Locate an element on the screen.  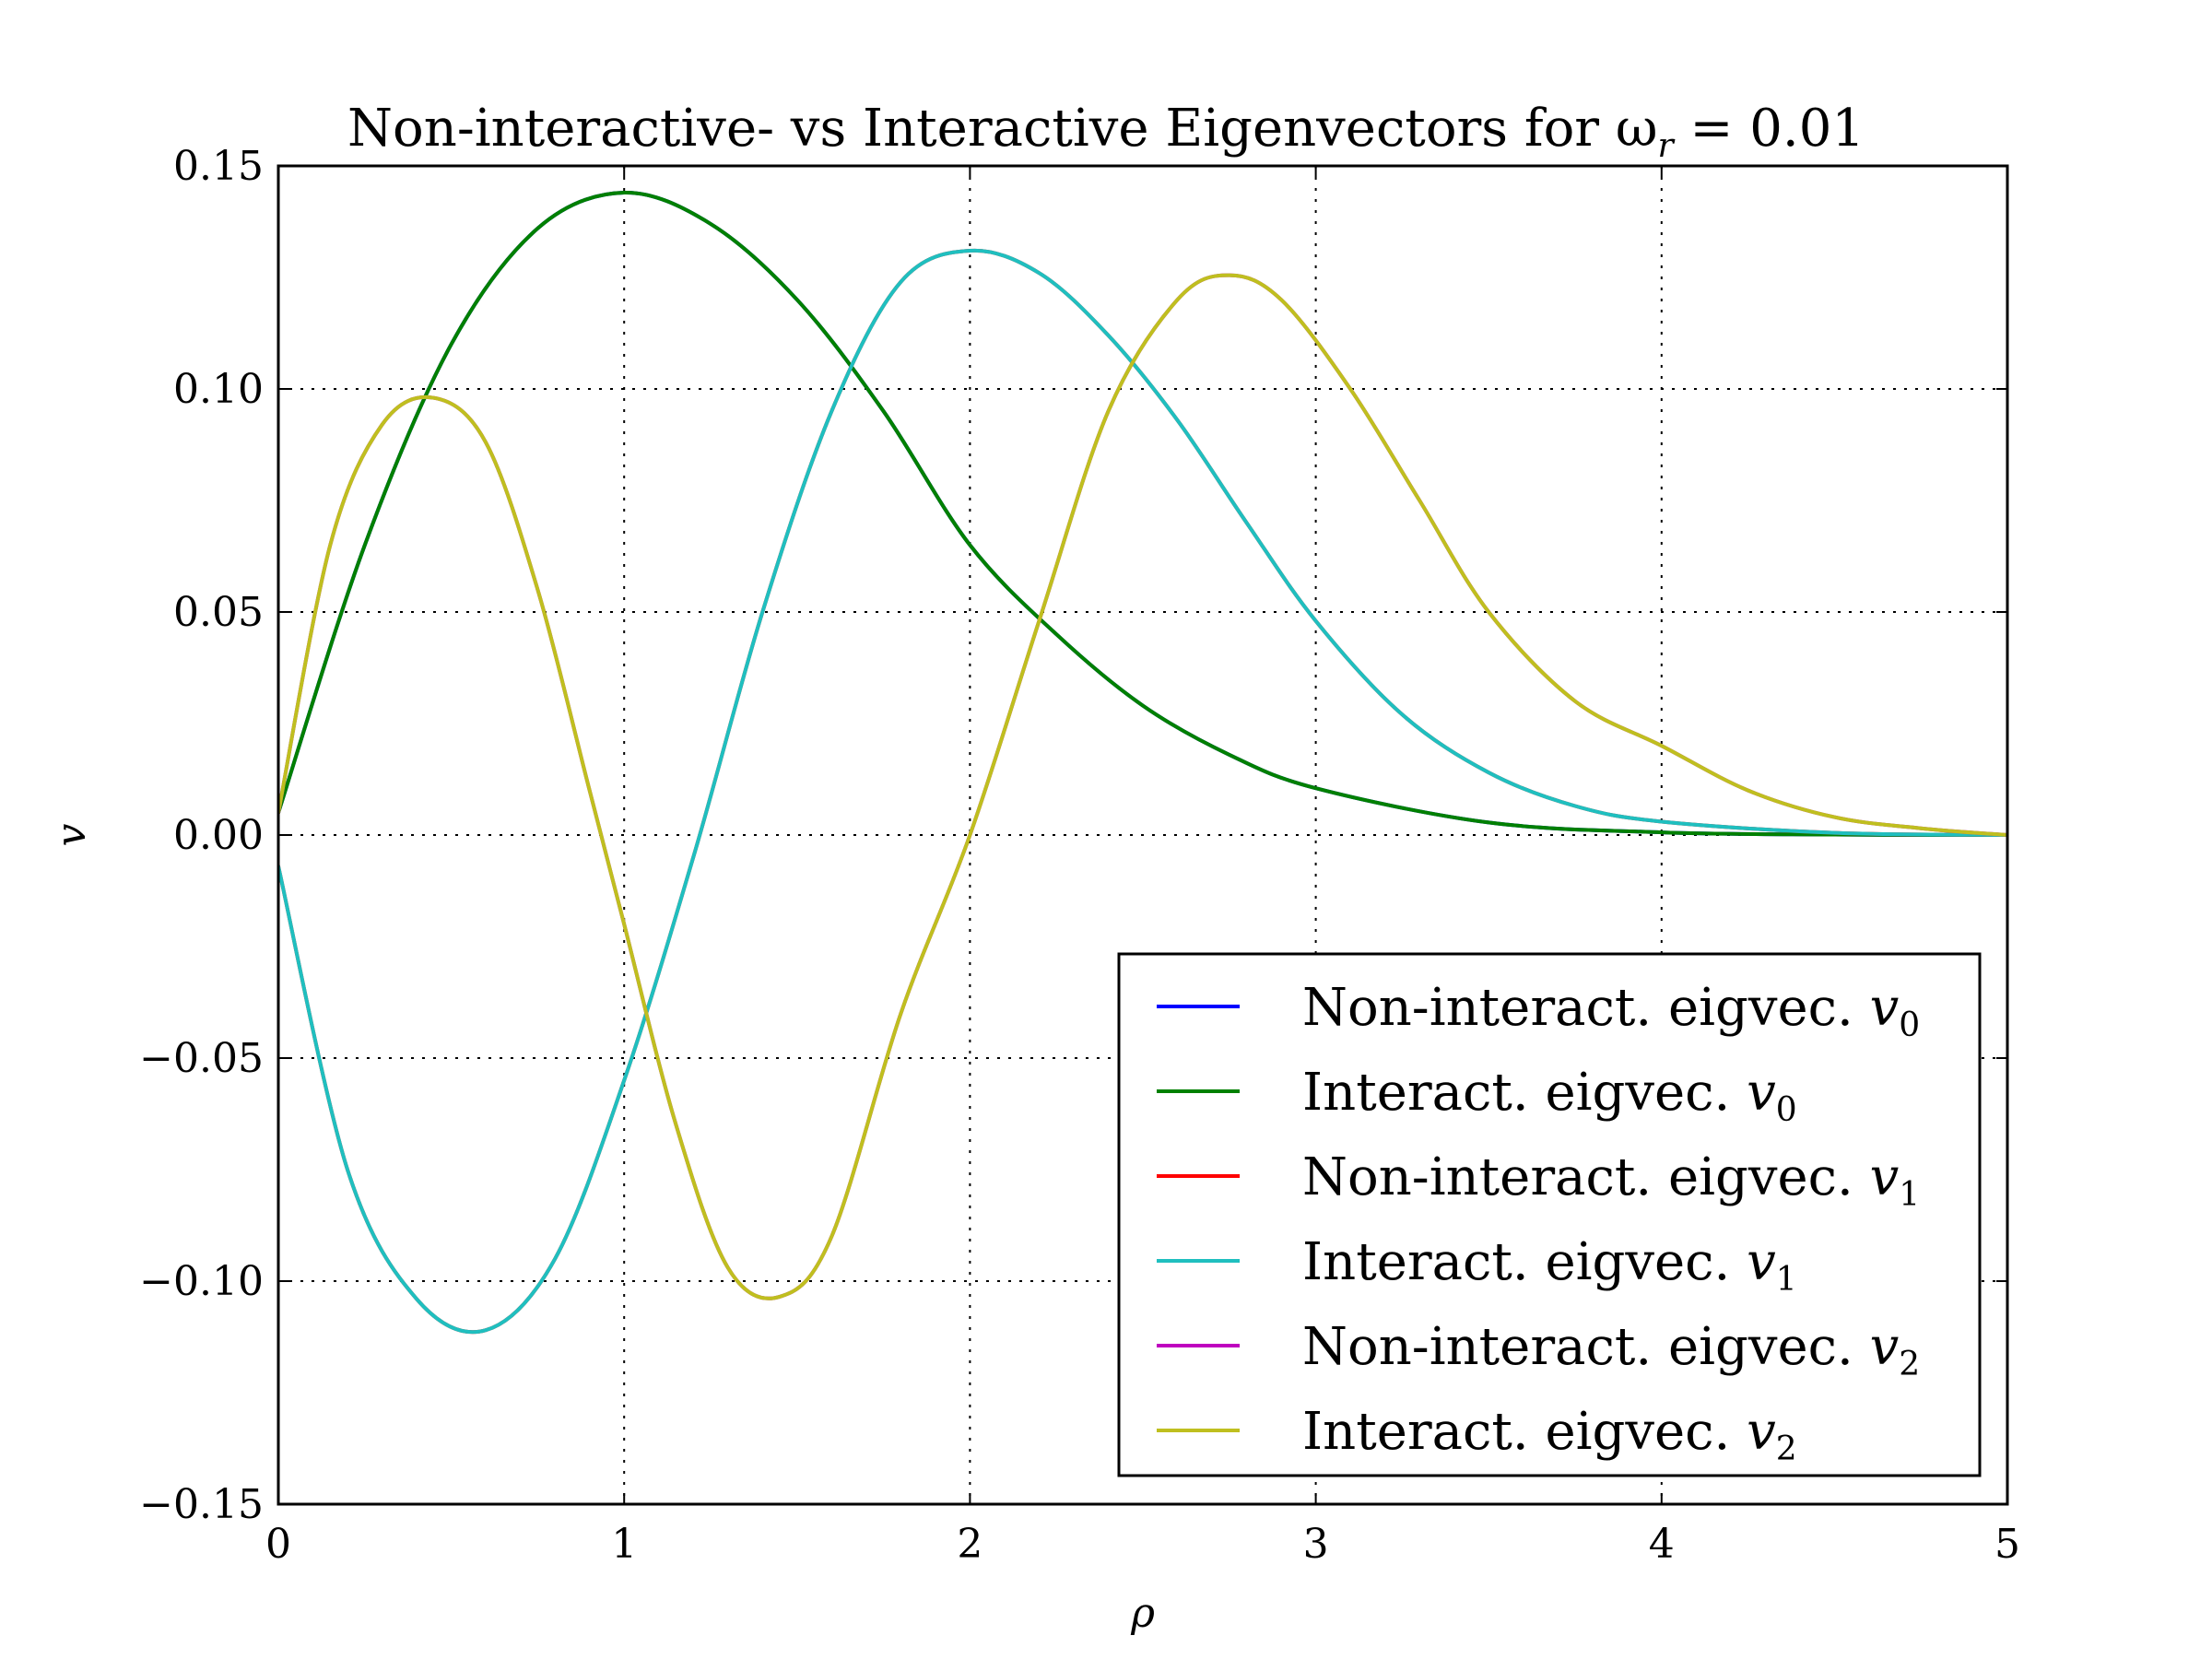
legend-label: Interact. eigvec. v0 is located at coordinates (1549, 1096).